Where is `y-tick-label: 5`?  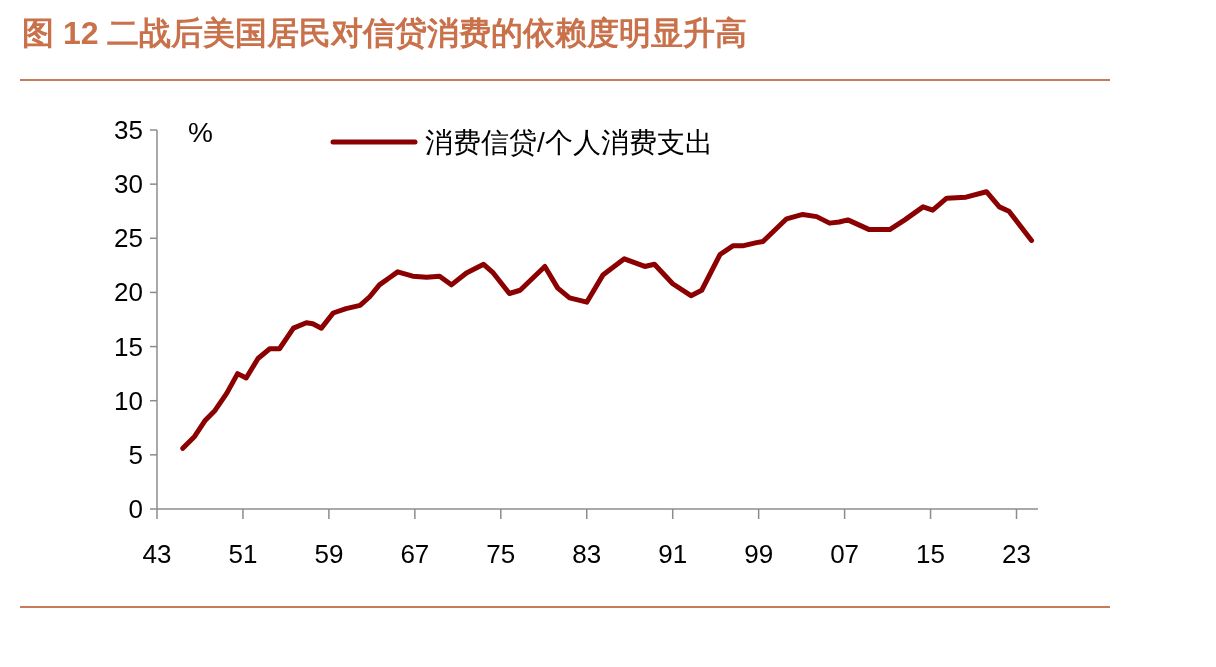
y-tick-label: 5 is located at coordinates (135, 454).